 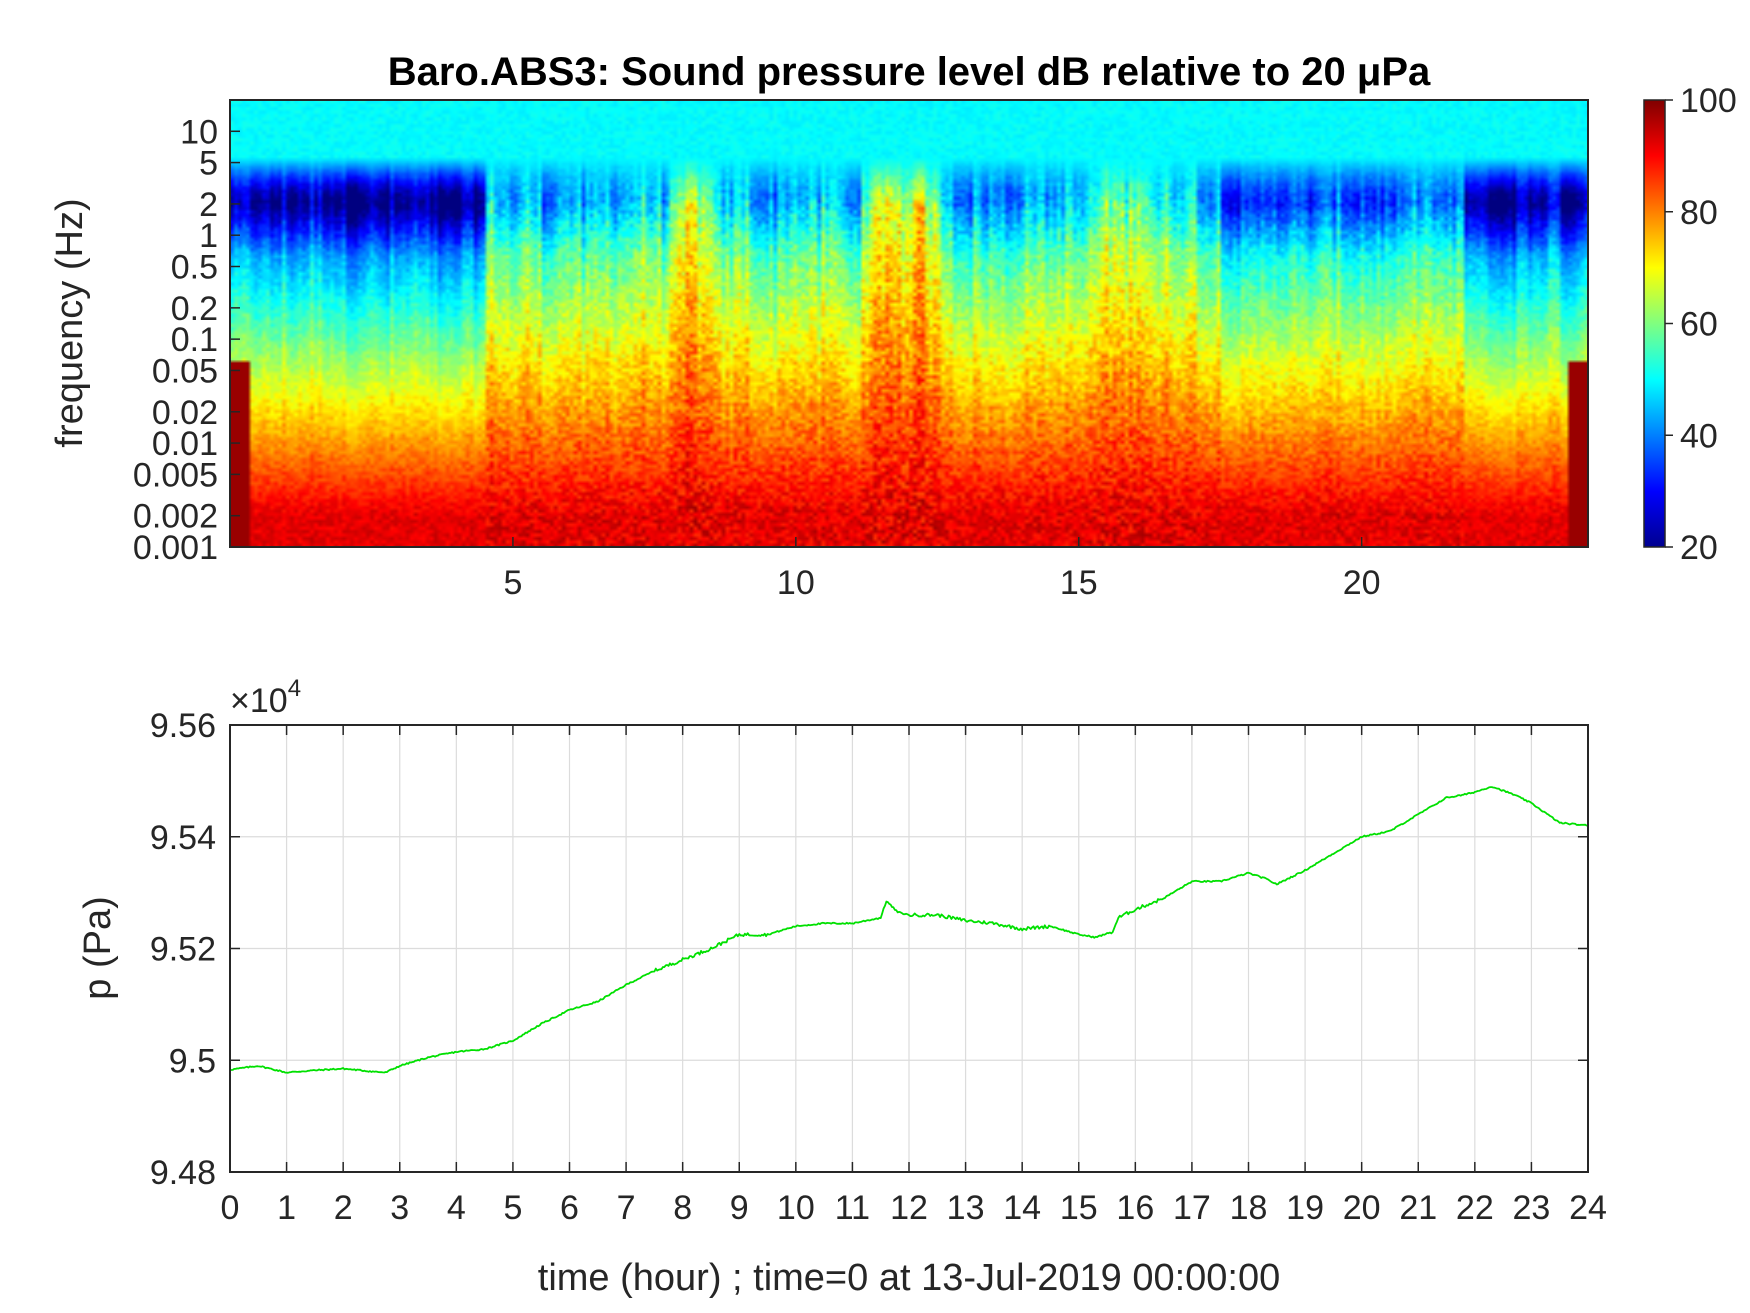 I want to click on spectrogram-y-tick-label: 0.001, so click(x=175, y=548).